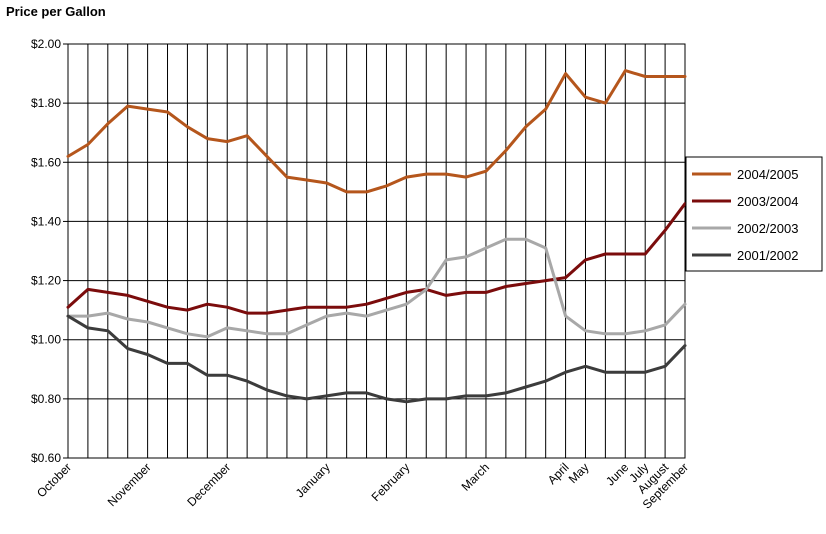 Image resolution: width=826 pixels, height=534 pixels. What do you see at coordinates (208, 484) in the screenshot?
I see `x-tick-label: December` at bounding box center [208, 484].